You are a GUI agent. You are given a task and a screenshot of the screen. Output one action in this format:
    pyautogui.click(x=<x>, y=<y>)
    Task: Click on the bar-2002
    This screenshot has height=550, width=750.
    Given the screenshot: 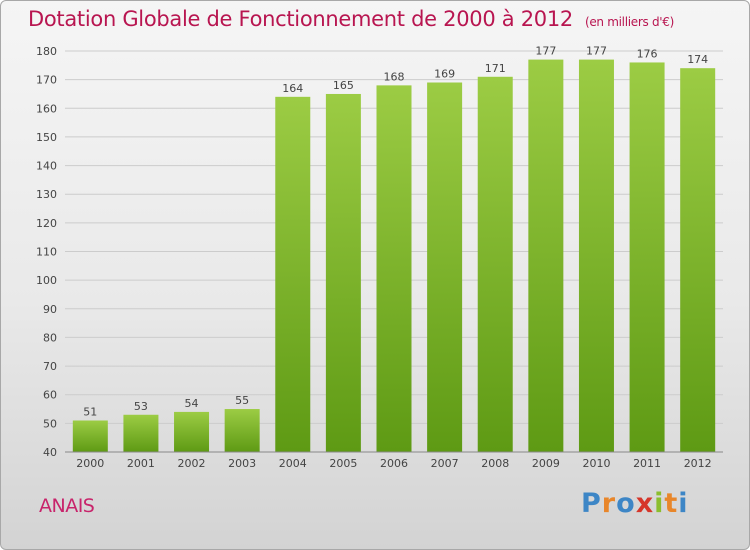 What is the action you would take?
    pyautogui.click(x=192, y=431)
    